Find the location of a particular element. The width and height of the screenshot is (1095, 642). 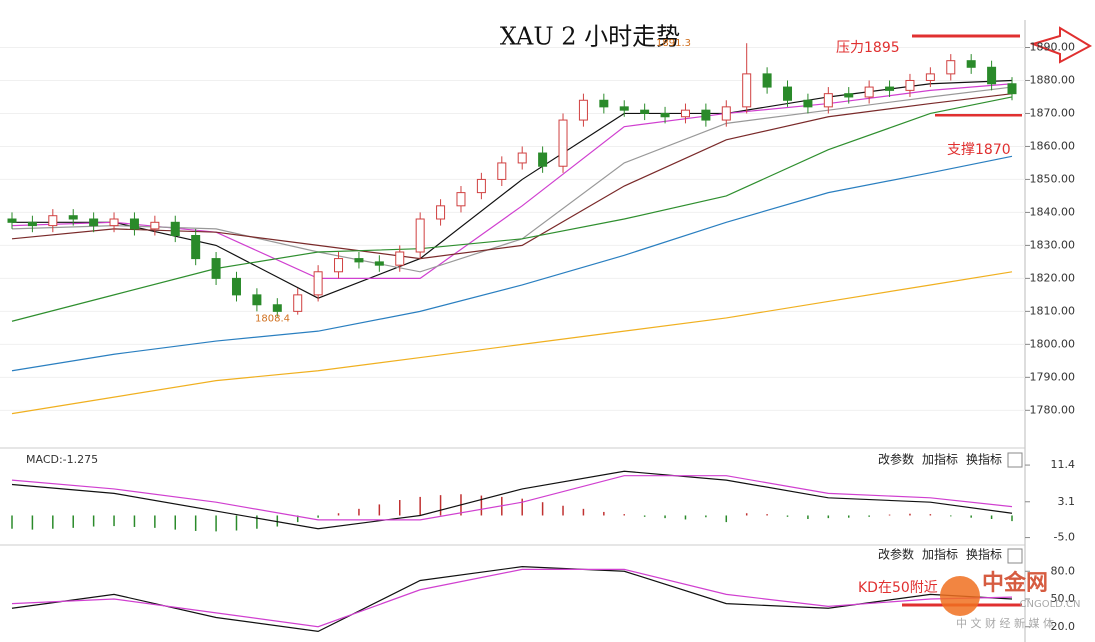

annotation: 1808.4 is located at coordinates (272, 319).